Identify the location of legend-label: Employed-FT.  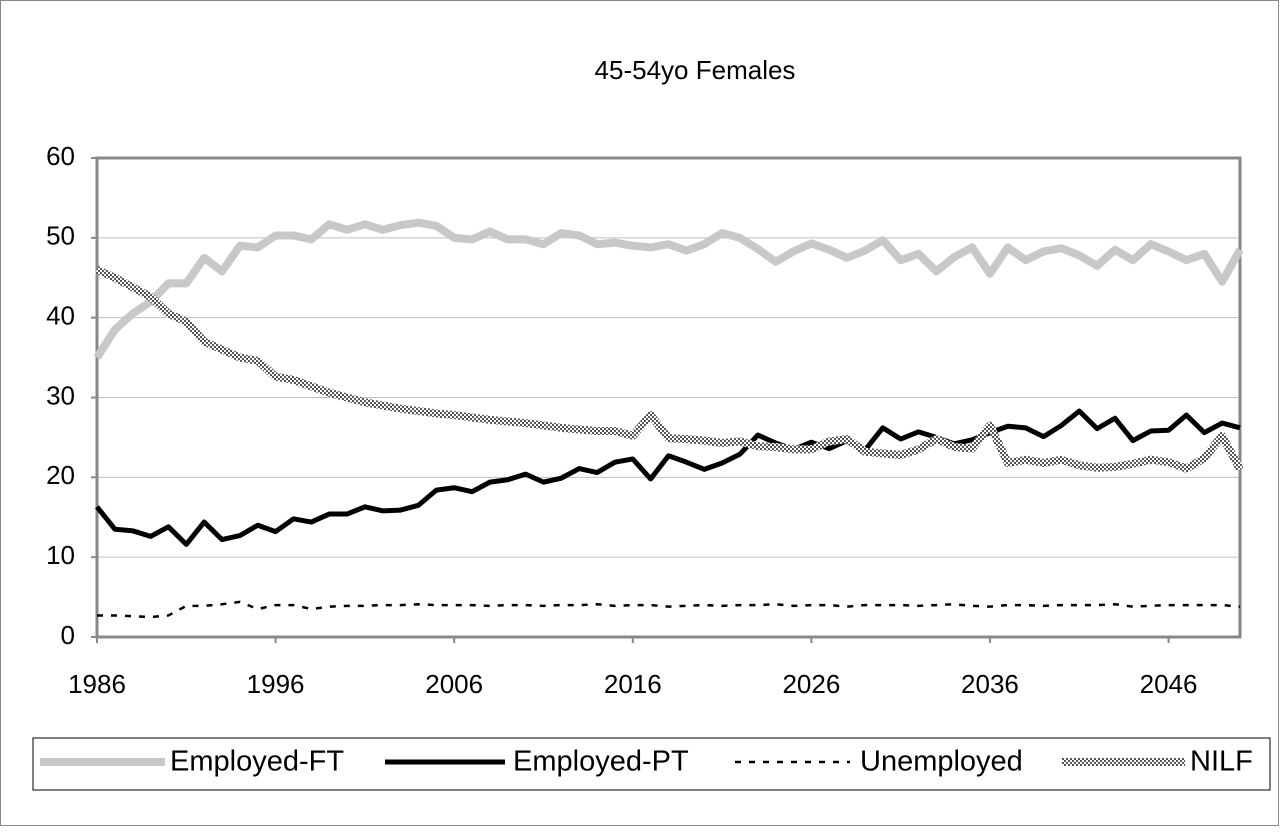
(257, 762).